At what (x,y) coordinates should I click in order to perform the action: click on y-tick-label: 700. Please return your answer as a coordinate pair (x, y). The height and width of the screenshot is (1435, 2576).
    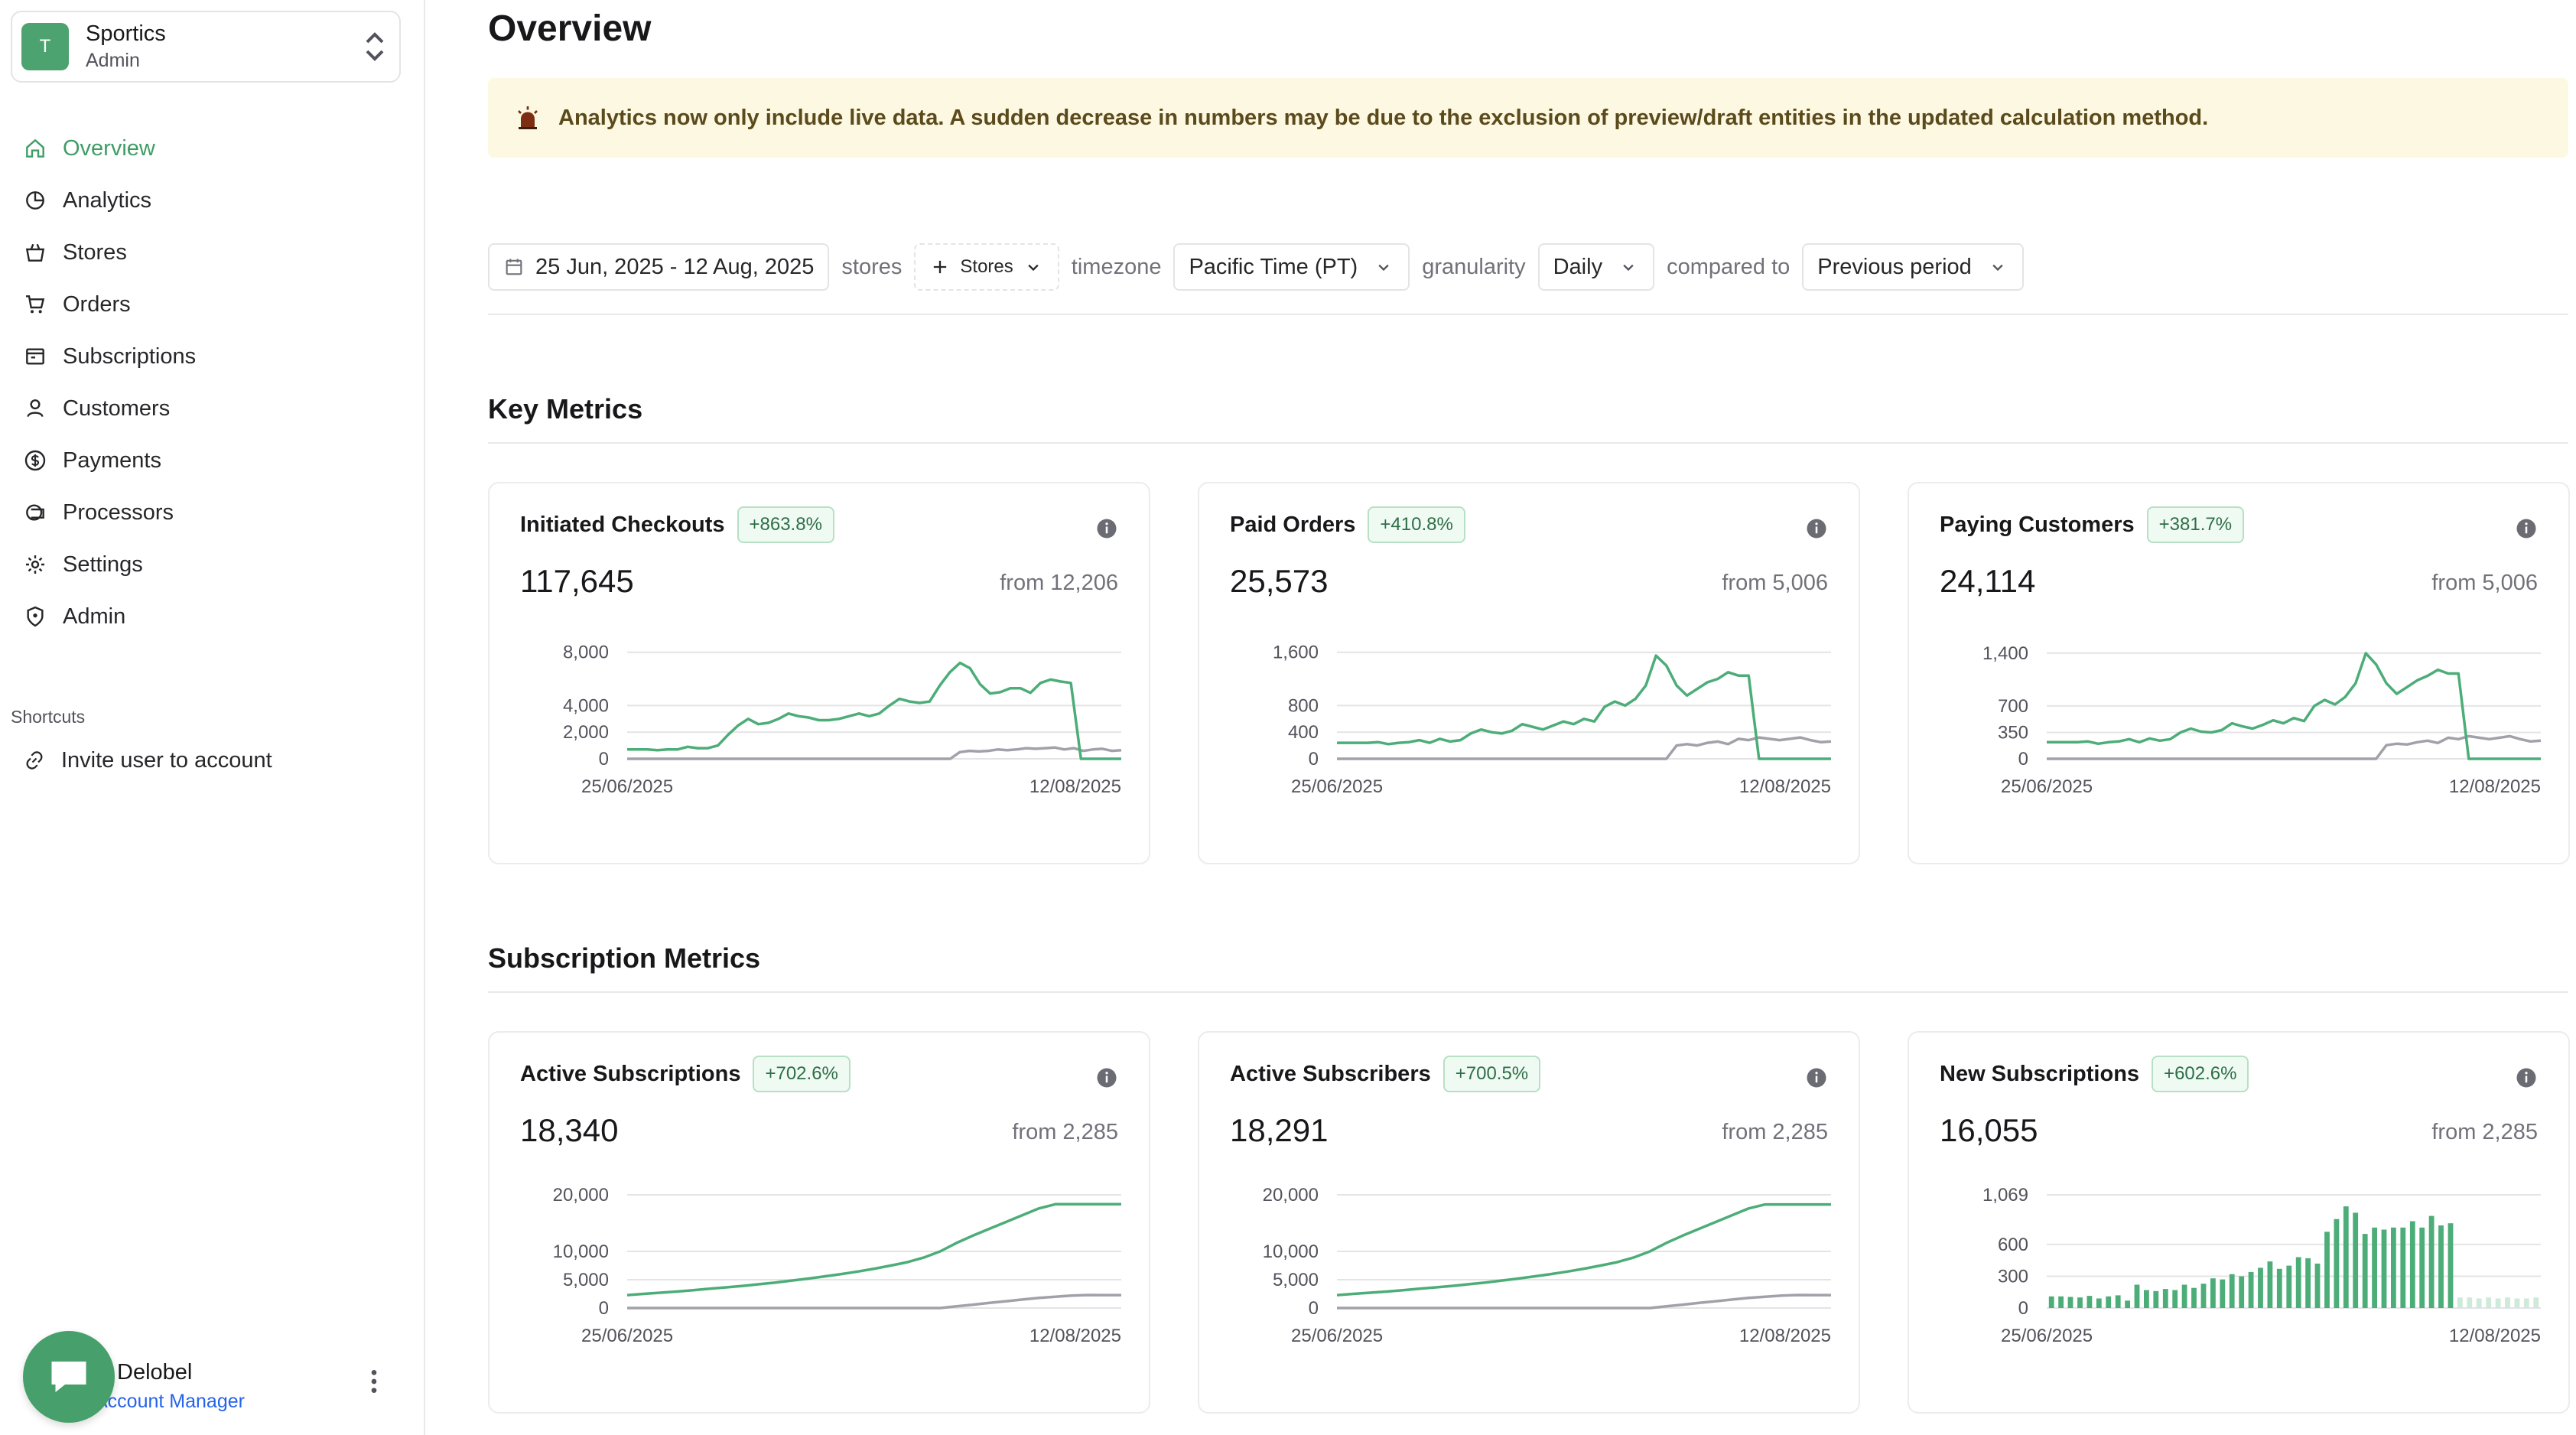
    Looking at the image, I should click on (2013, 706).